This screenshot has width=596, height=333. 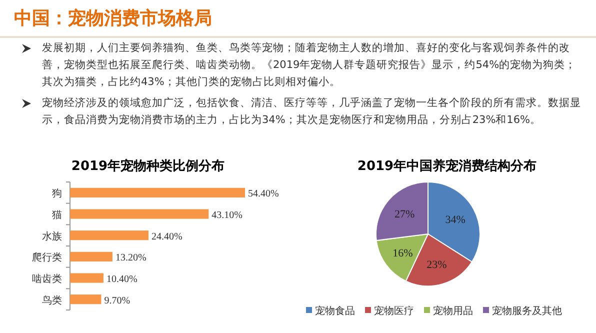 What do you see at coordinates (263, 194) in the screenshot?
I see `data-label: 54.40%` at bounding box center [263, 194].